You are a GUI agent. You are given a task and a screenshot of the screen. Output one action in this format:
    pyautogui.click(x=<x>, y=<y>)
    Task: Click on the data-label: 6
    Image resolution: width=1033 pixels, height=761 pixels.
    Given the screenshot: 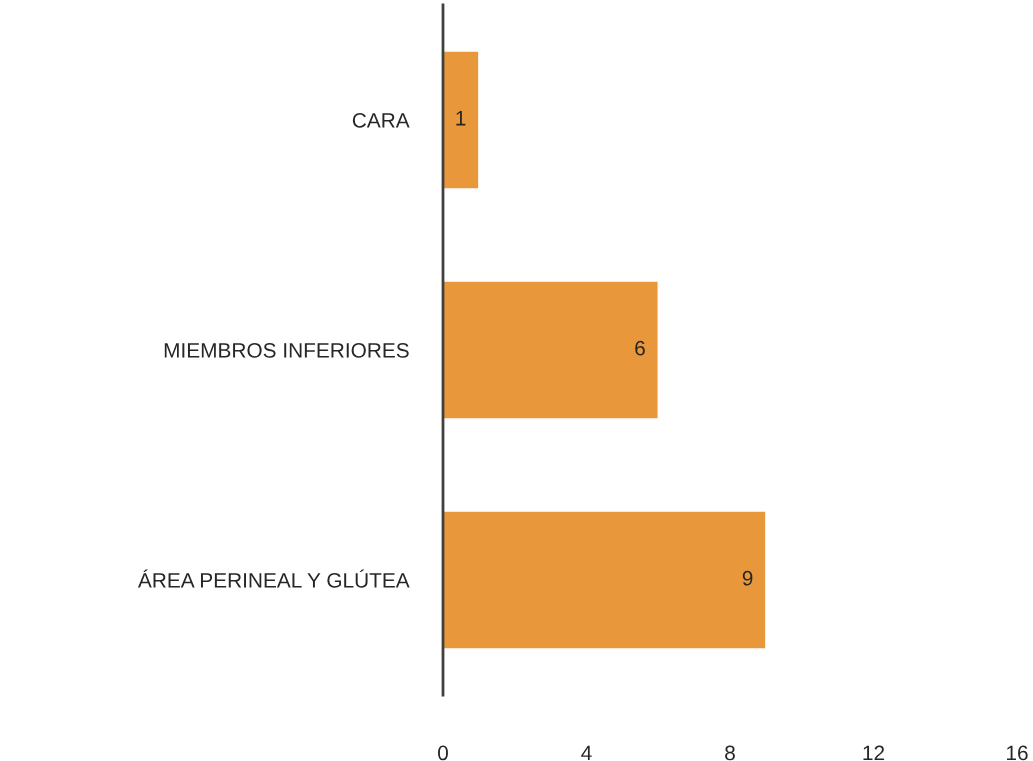 What is the action you would take?
    pyautogui.click(x=640, y=348)
    